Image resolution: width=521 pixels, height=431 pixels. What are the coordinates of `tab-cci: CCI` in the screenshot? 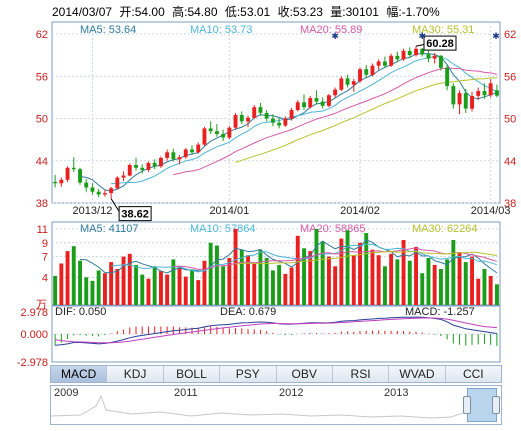 It's located at (473, 374).